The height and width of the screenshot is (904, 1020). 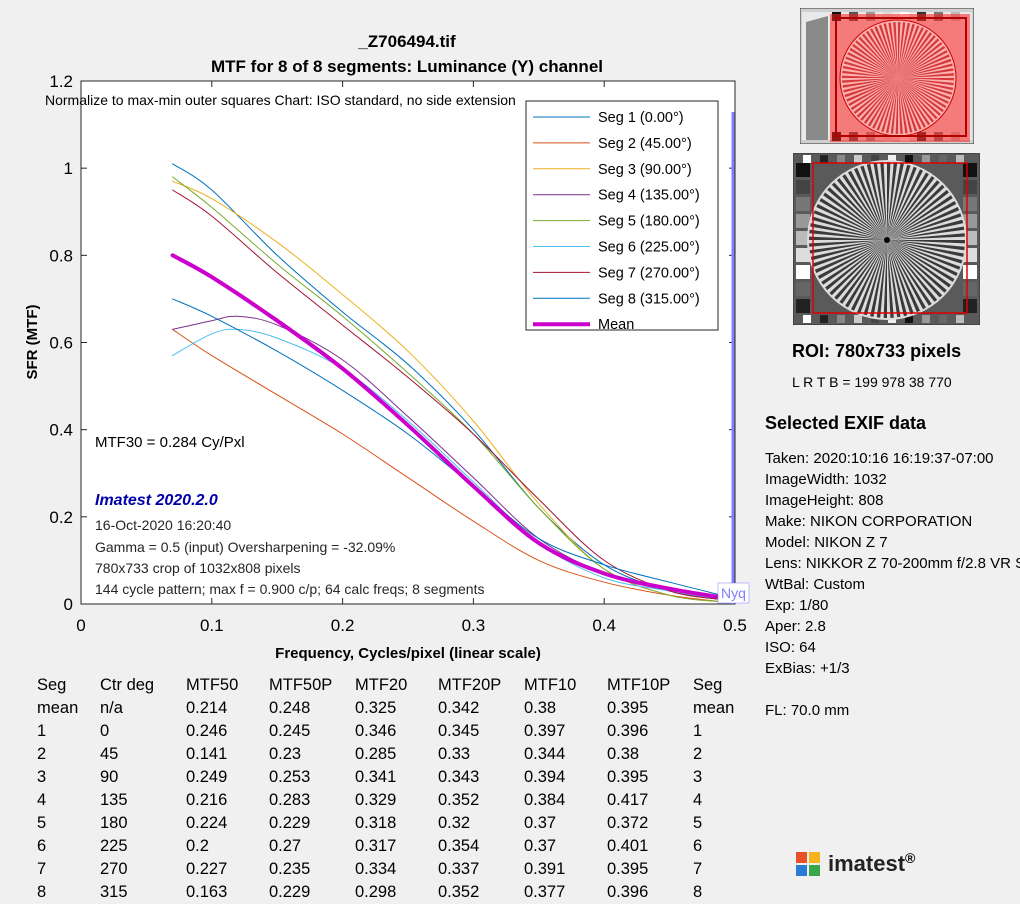 What do you see at coordinates (212, 685) in the screenshot?
I see `col-mtf50: MTF50` at bounding box center [212, 685].